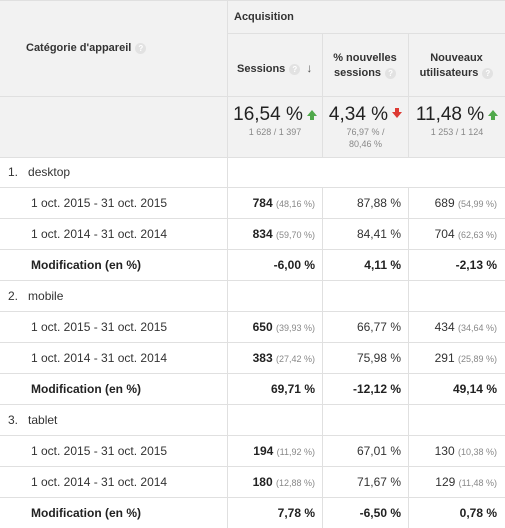  I want to click on new-sessions-cell: 67,01 %, so click(378, 451).